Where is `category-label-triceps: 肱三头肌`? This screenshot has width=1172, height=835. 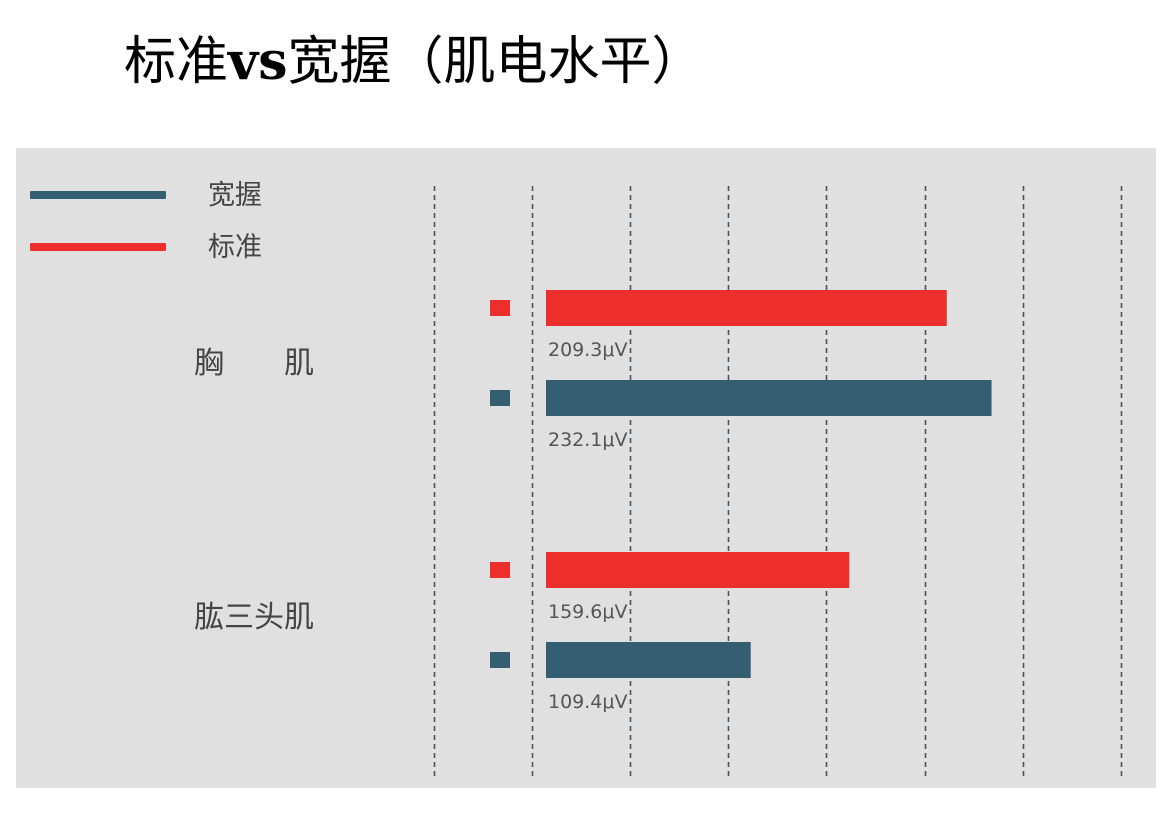
category-label-triceps: 肱三头肌 is located at coordinates (254, 617).